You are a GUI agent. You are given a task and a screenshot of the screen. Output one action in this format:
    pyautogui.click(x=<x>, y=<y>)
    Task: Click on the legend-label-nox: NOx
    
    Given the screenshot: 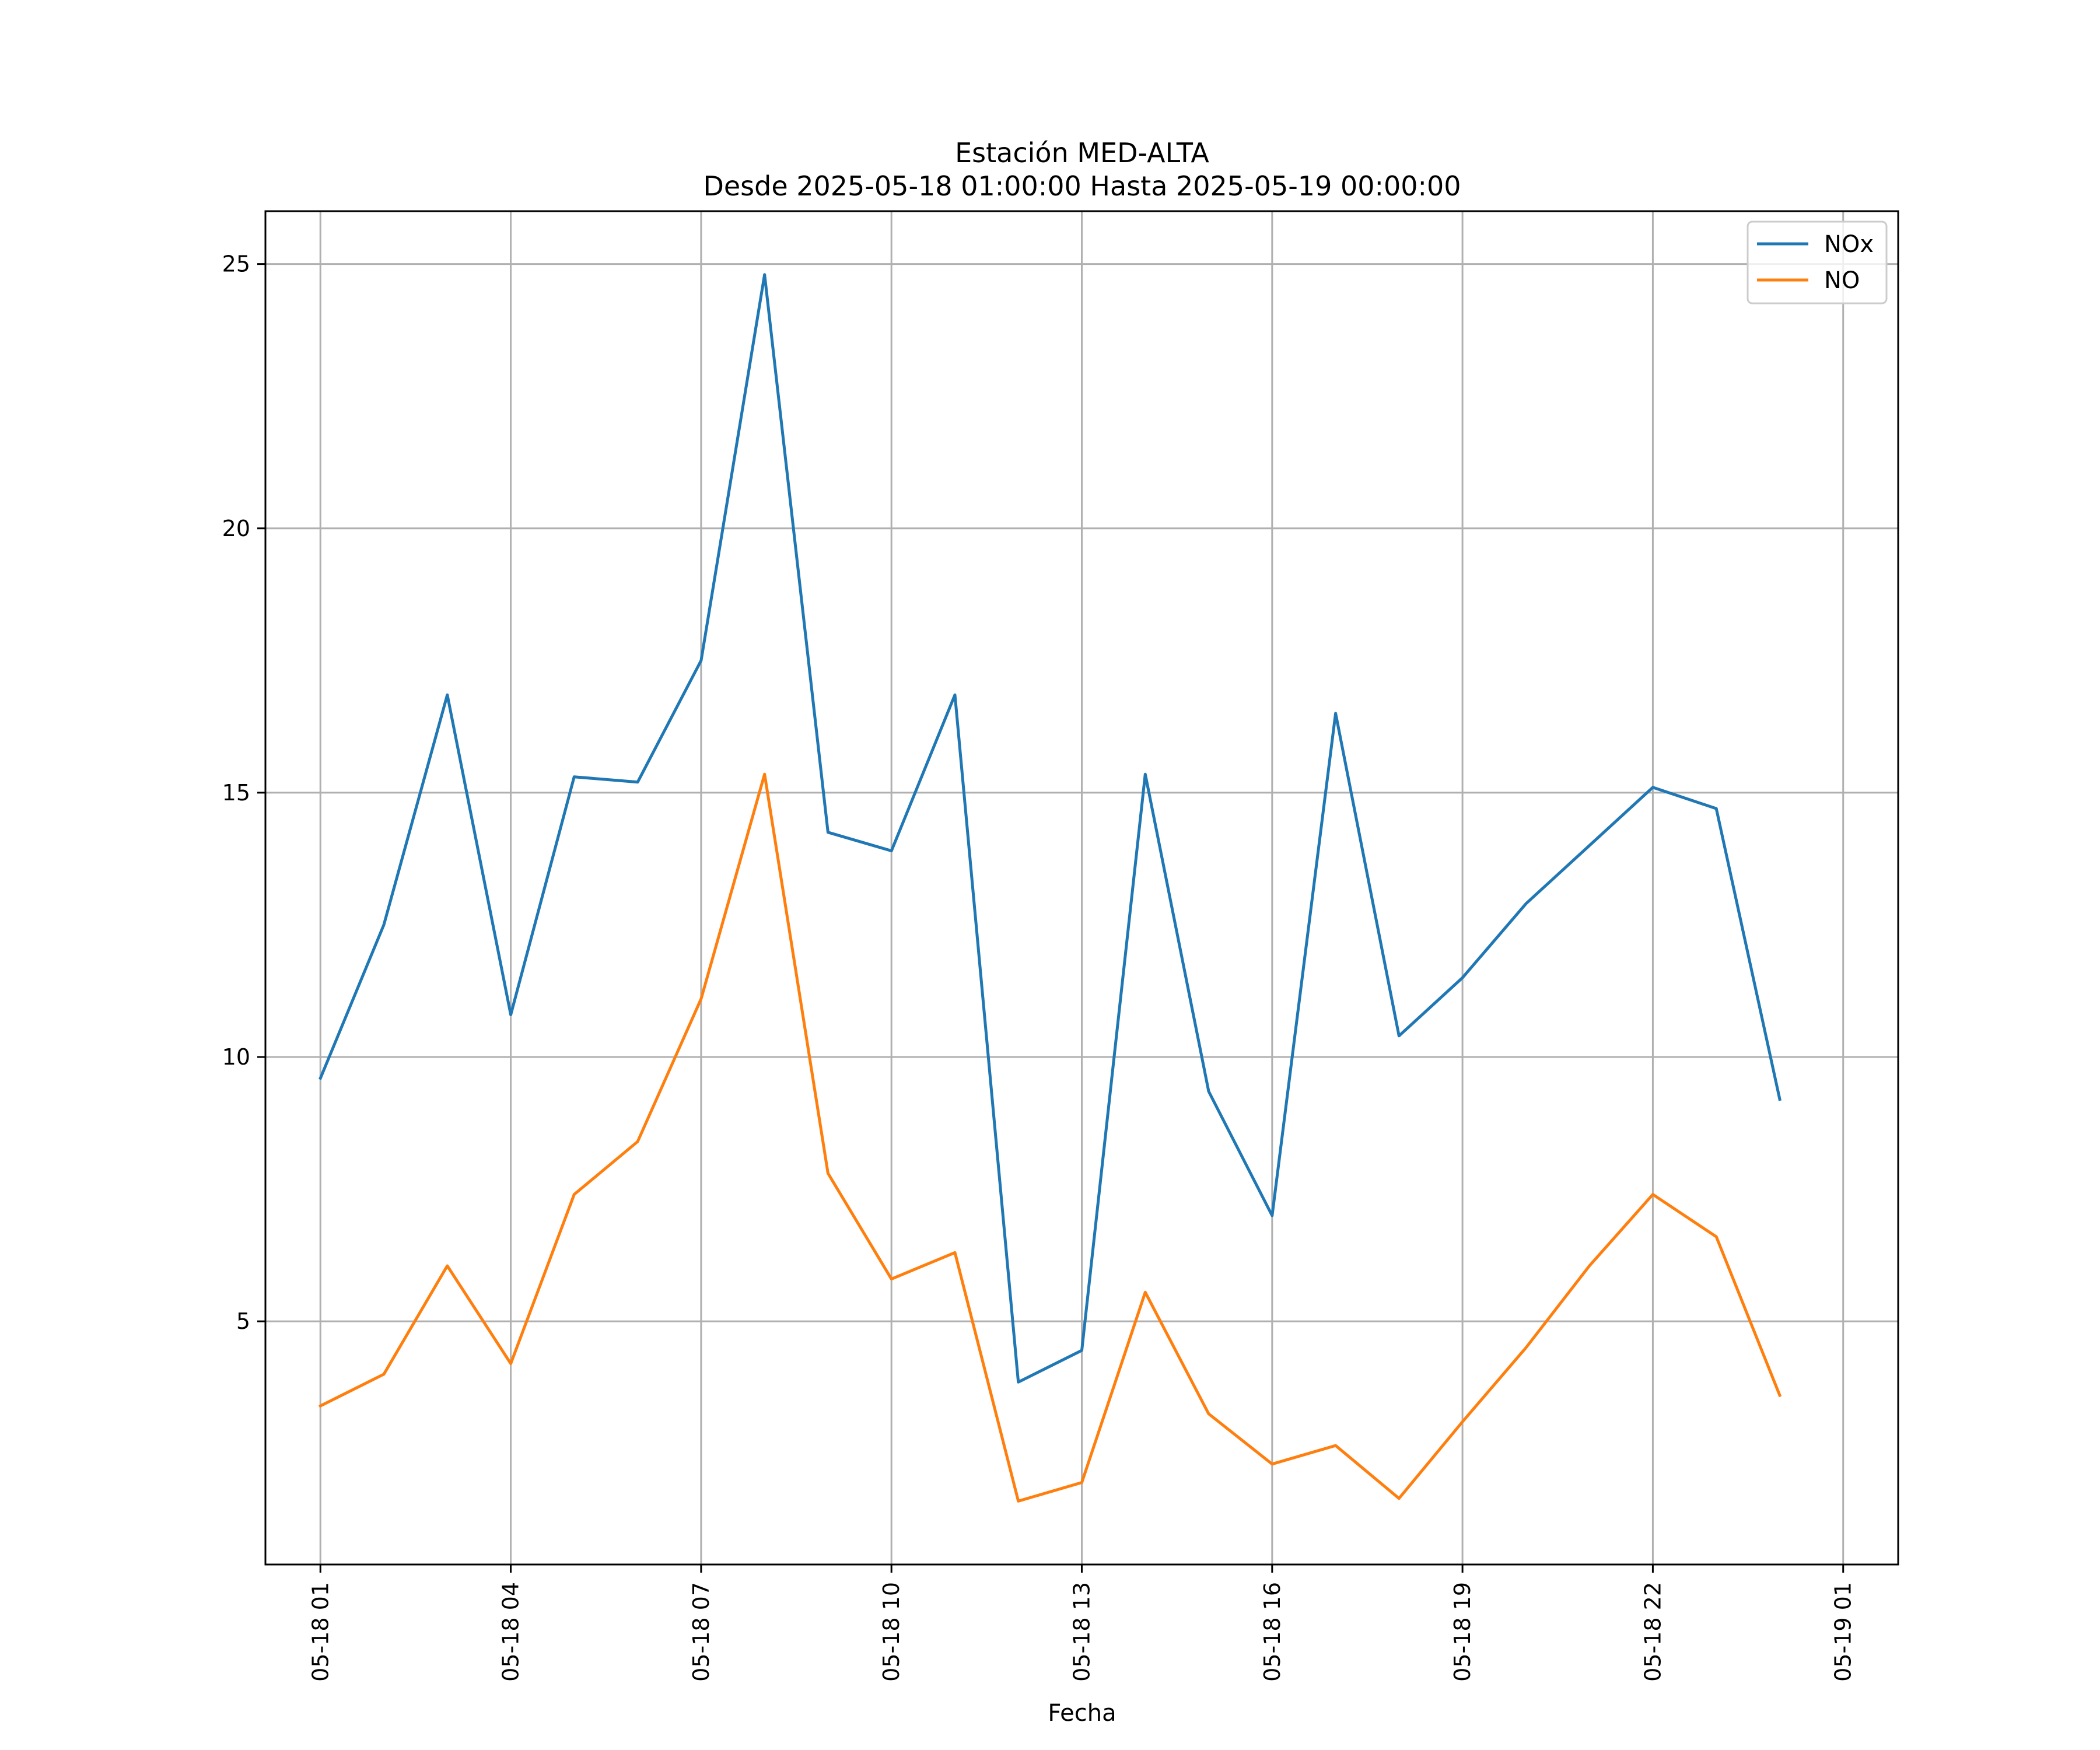 What is the action you would take?
    pyautogui.click(x=1849, y=244)
    